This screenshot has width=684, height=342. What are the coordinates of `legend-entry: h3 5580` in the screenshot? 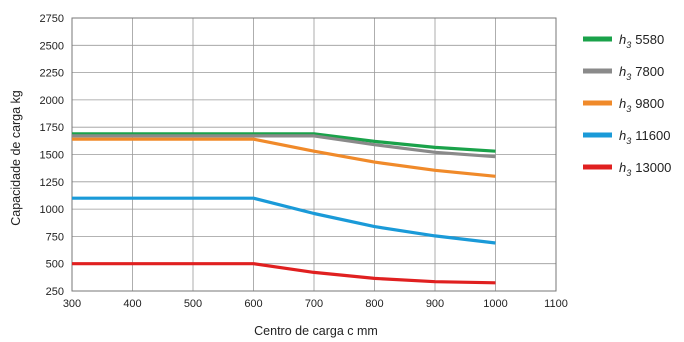 It's located at (641, 41).